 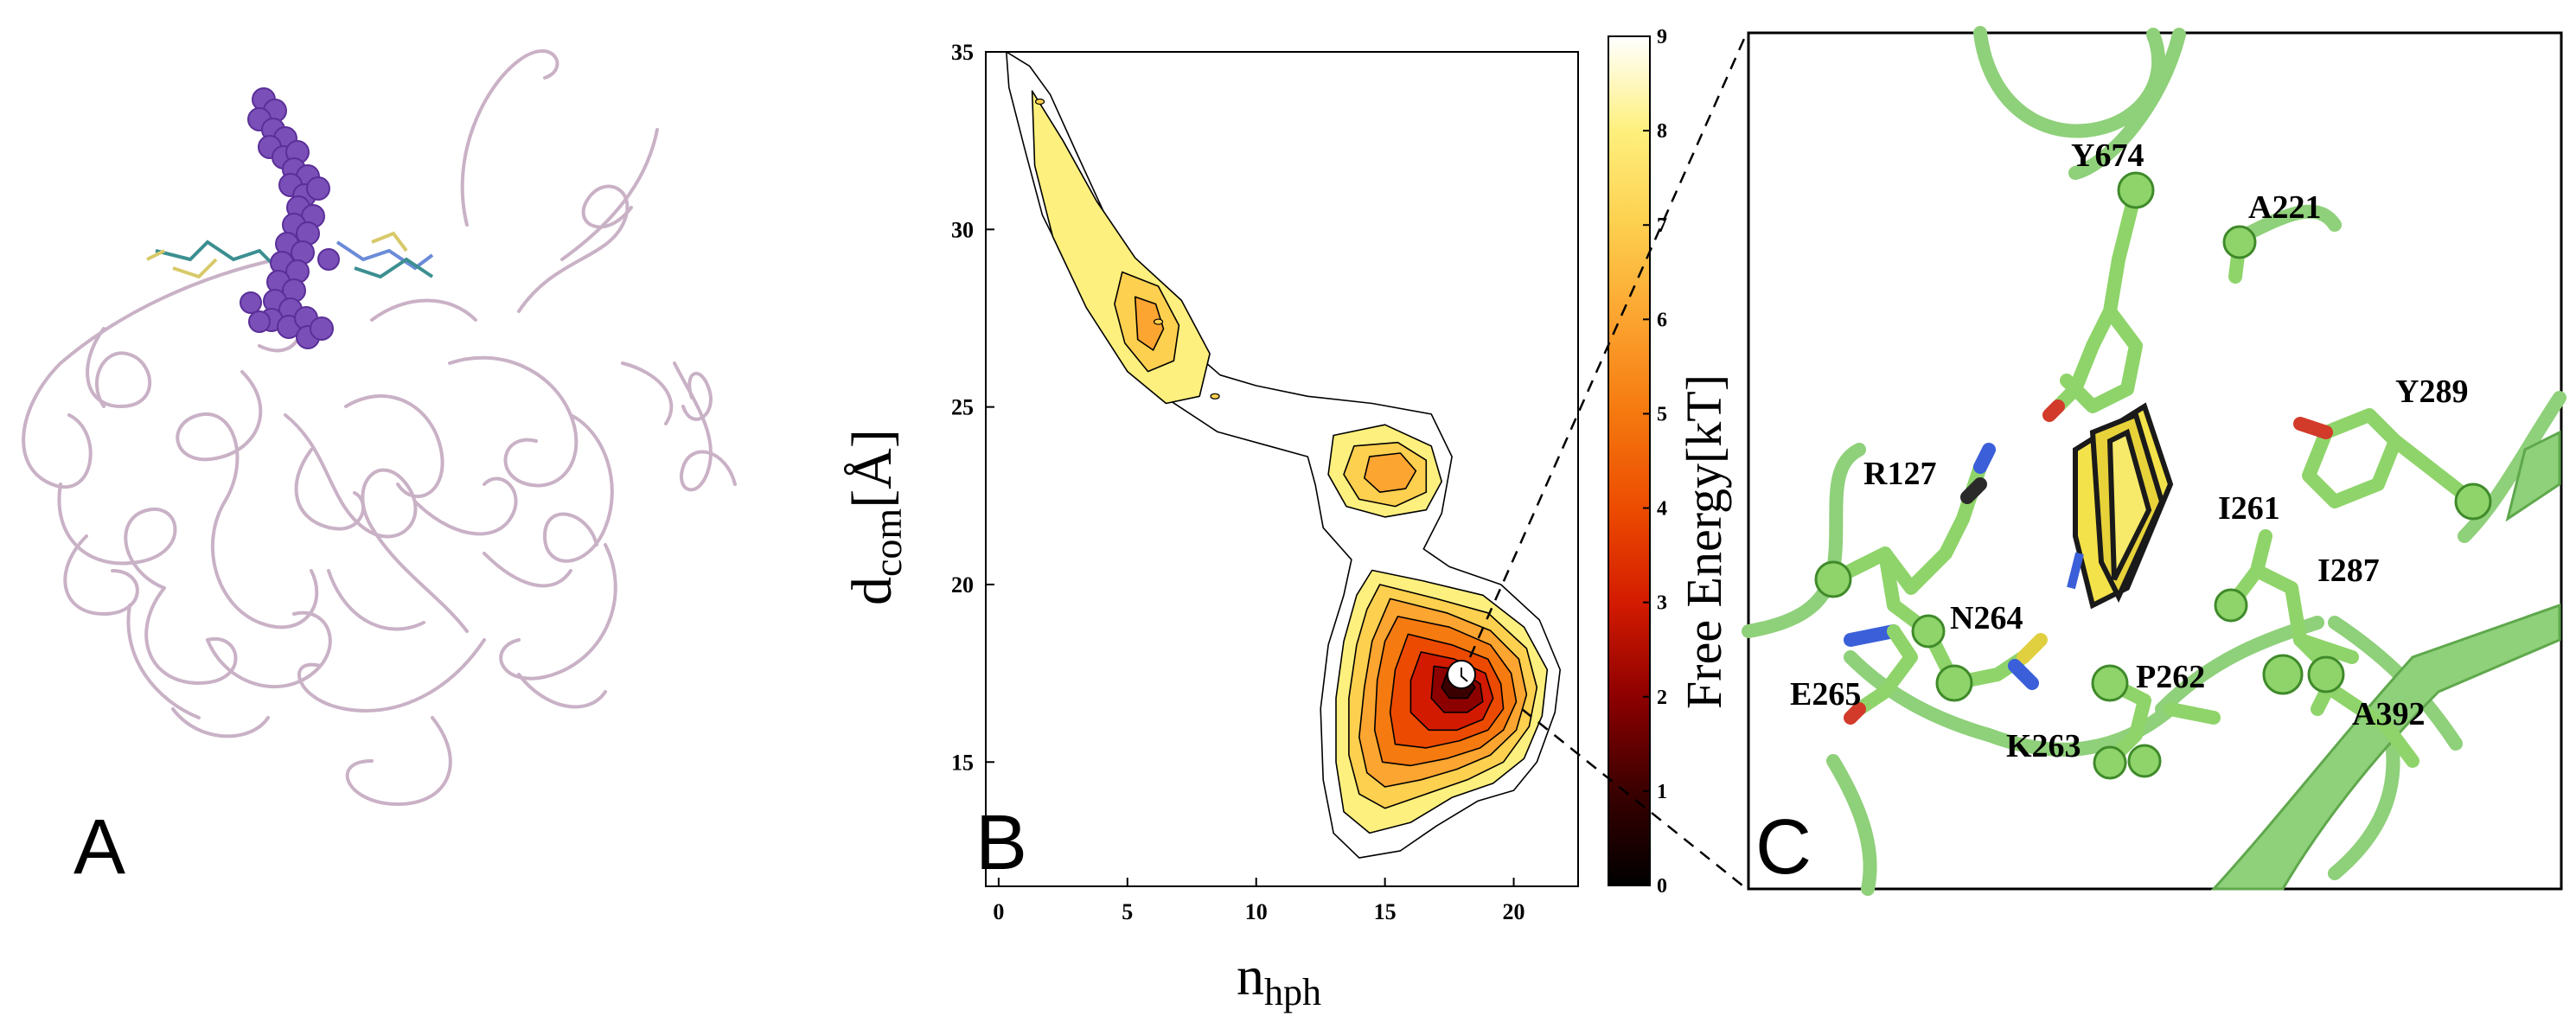 I want to click on x-axis-label: nhph, so click(x=1279, y=979).